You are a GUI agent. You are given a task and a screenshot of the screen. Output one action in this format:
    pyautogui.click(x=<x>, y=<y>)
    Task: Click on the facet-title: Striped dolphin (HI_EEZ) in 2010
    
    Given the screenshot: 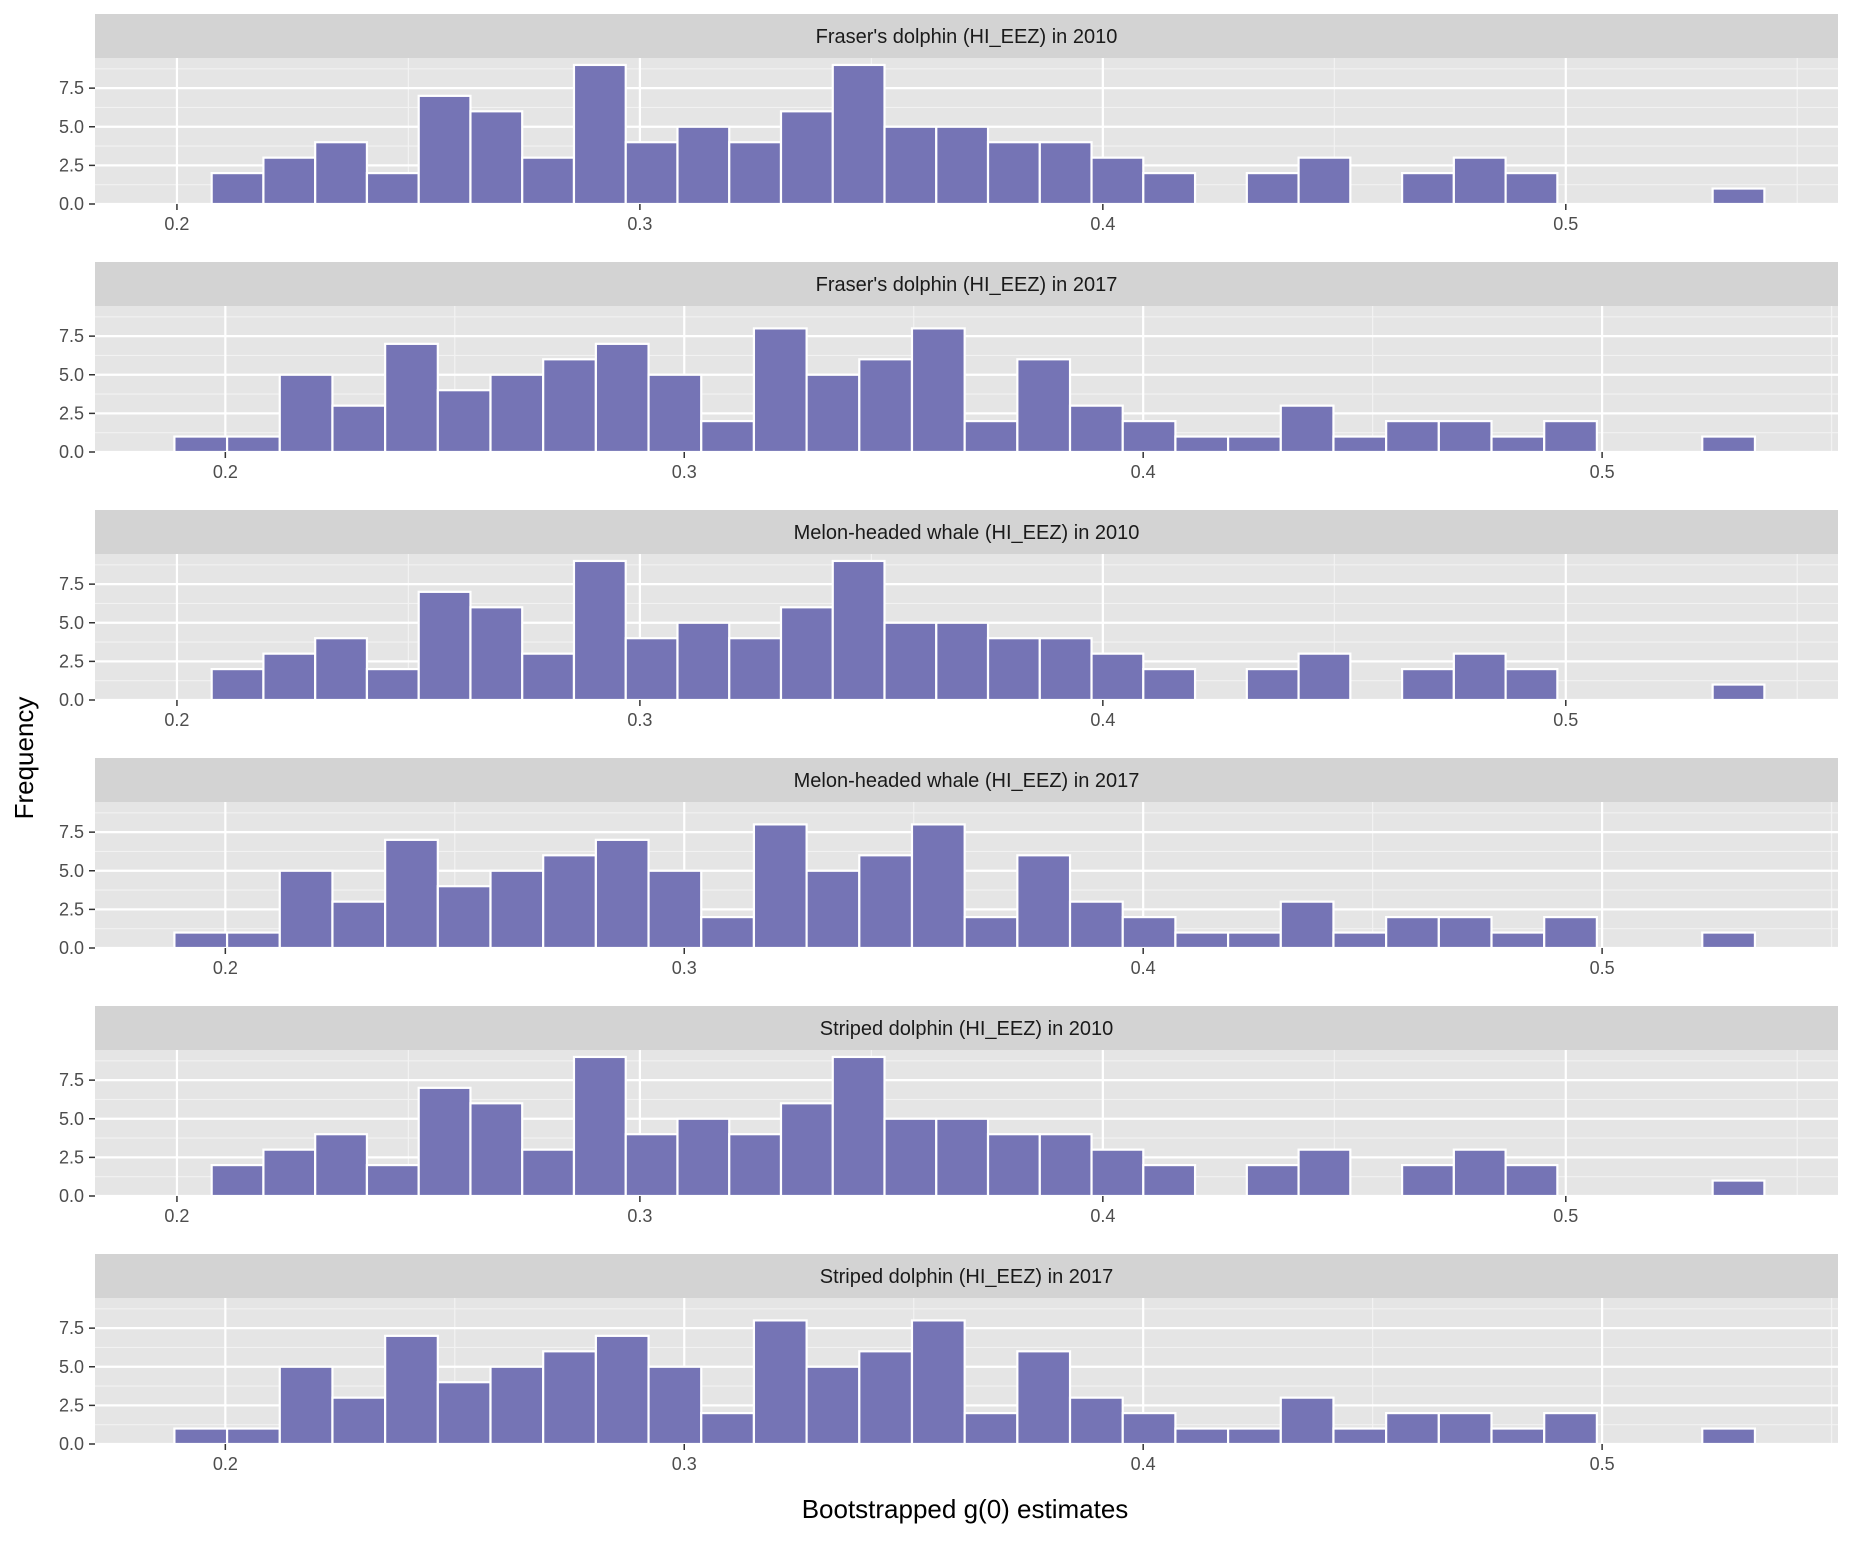 What is the action you would take?
    pyautogui.click(x=967, y=1029)
    